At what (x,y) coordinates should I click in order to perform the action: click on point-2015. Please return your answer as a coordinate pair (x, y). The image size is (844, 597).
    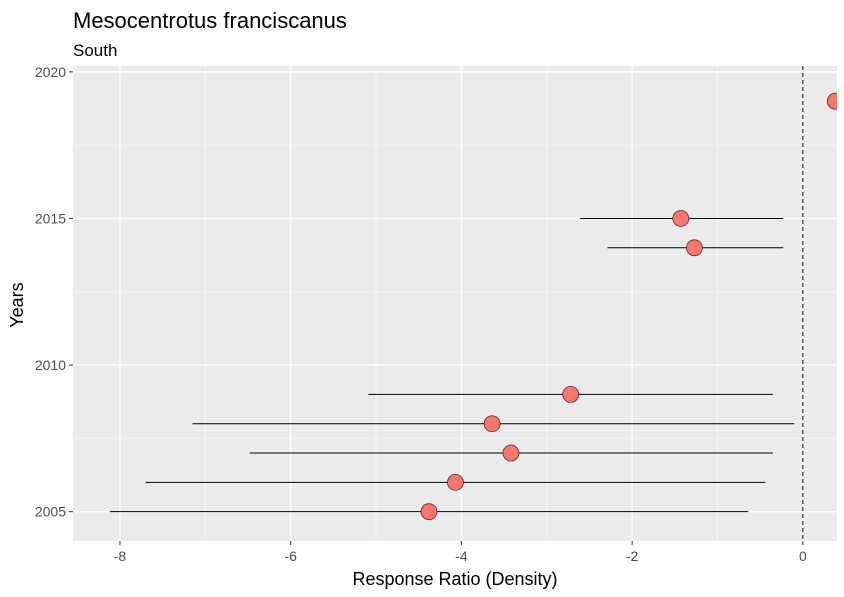
    Looking at the image, I should click on (681, 218).